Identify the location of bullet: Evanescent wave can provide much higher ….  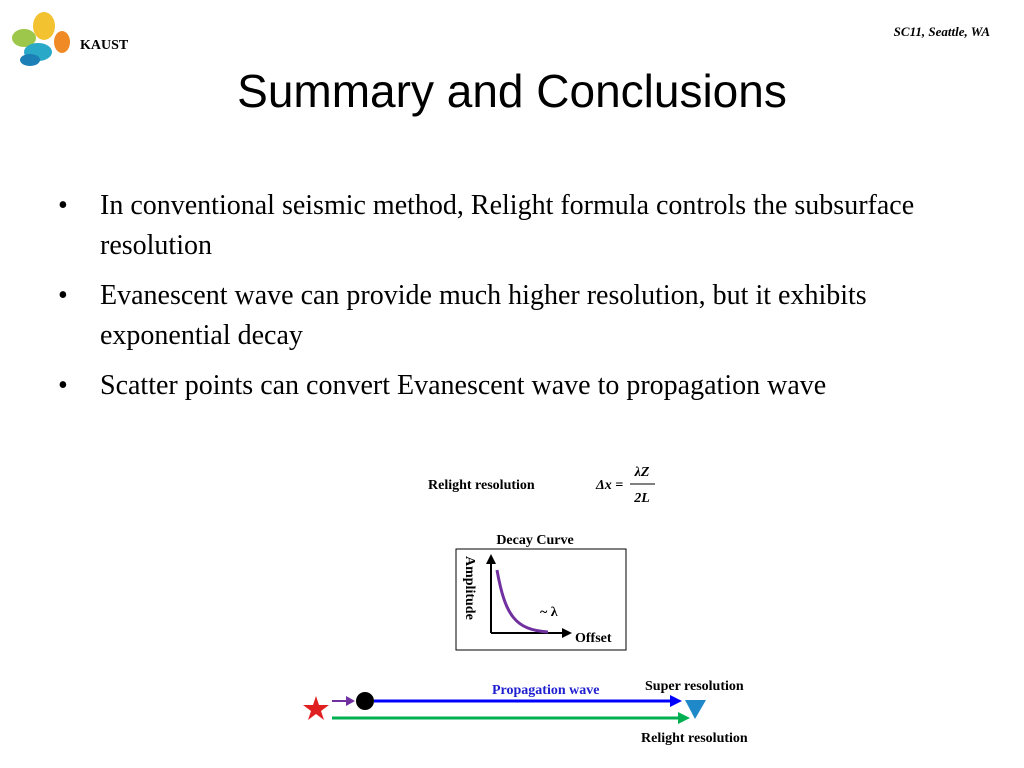
(498, 316).